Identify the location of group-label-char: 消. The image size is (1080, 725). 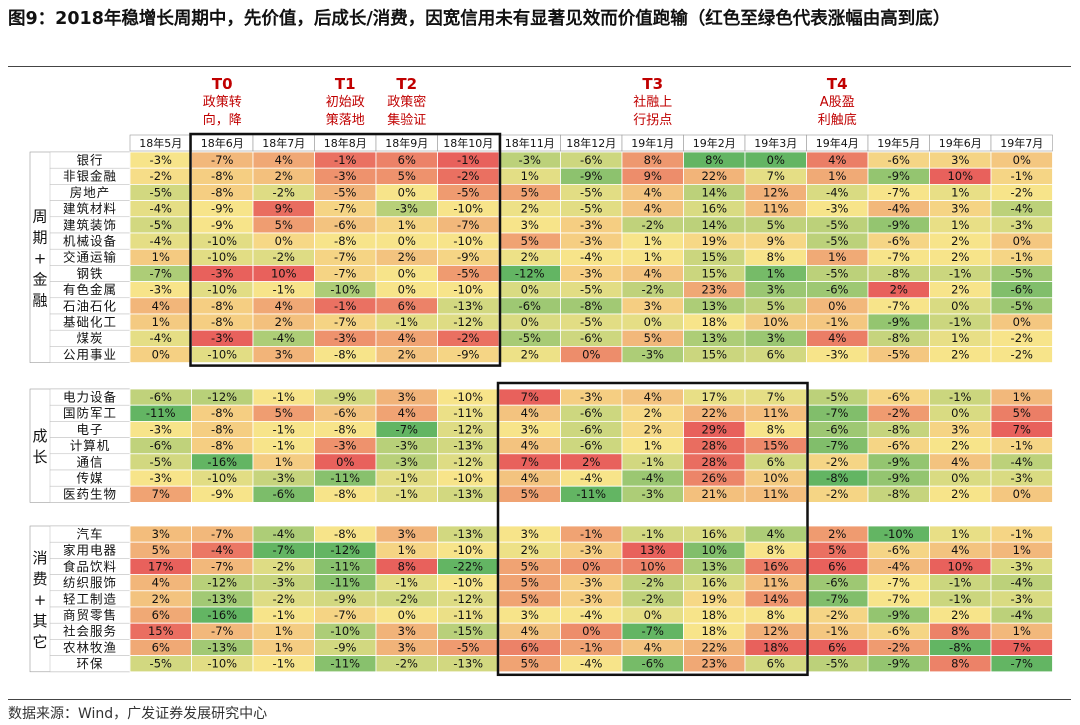
(39, 558).